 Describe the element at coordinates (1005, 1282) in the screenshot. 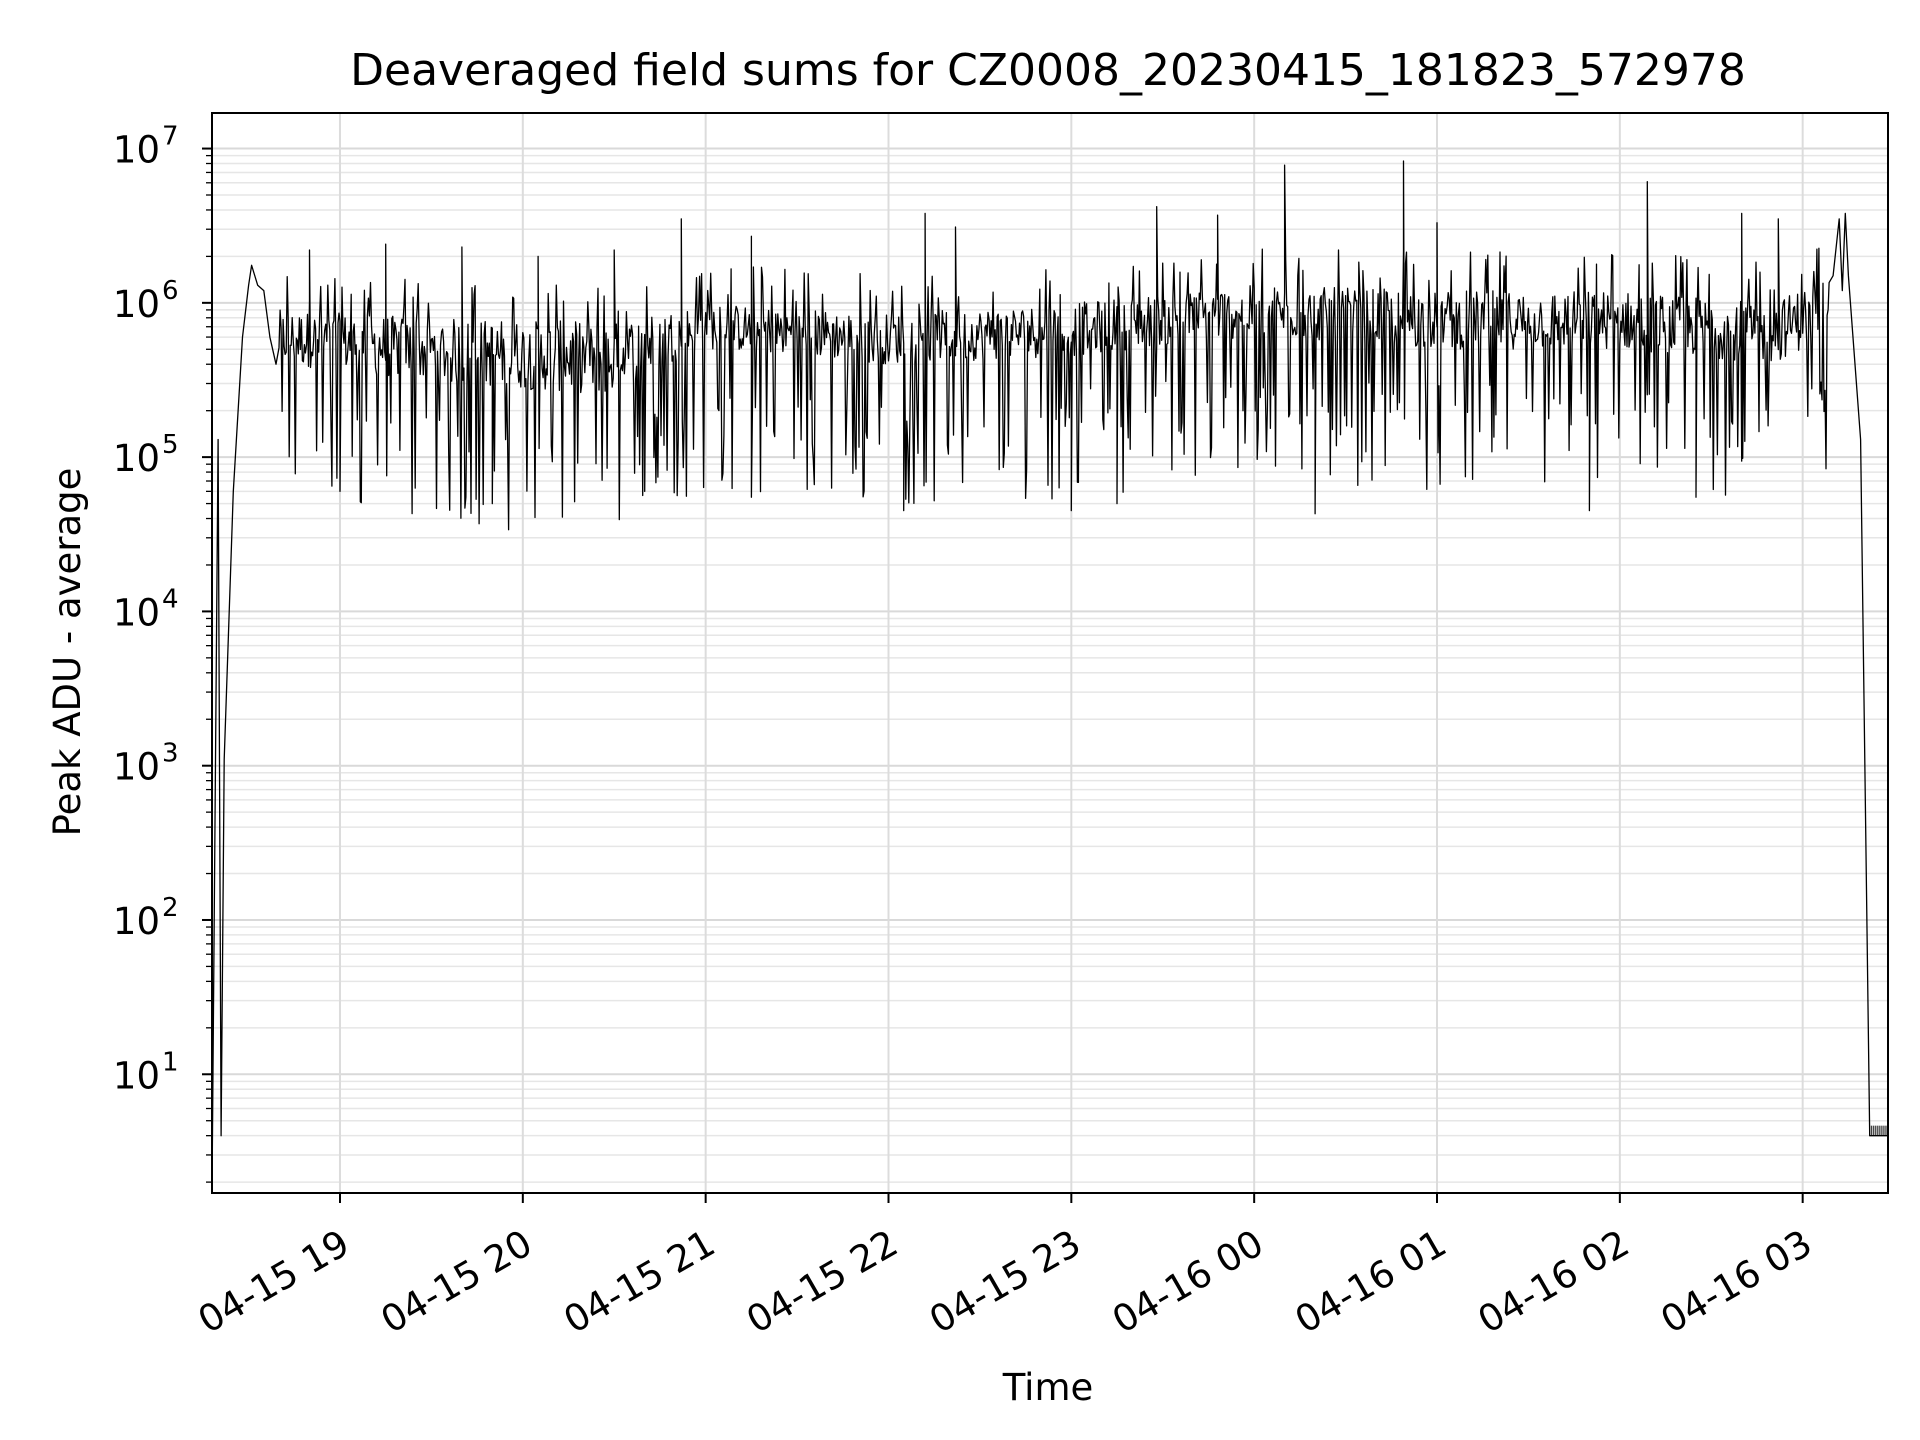

I see `x-tick-label: 04-15 23` at that location.